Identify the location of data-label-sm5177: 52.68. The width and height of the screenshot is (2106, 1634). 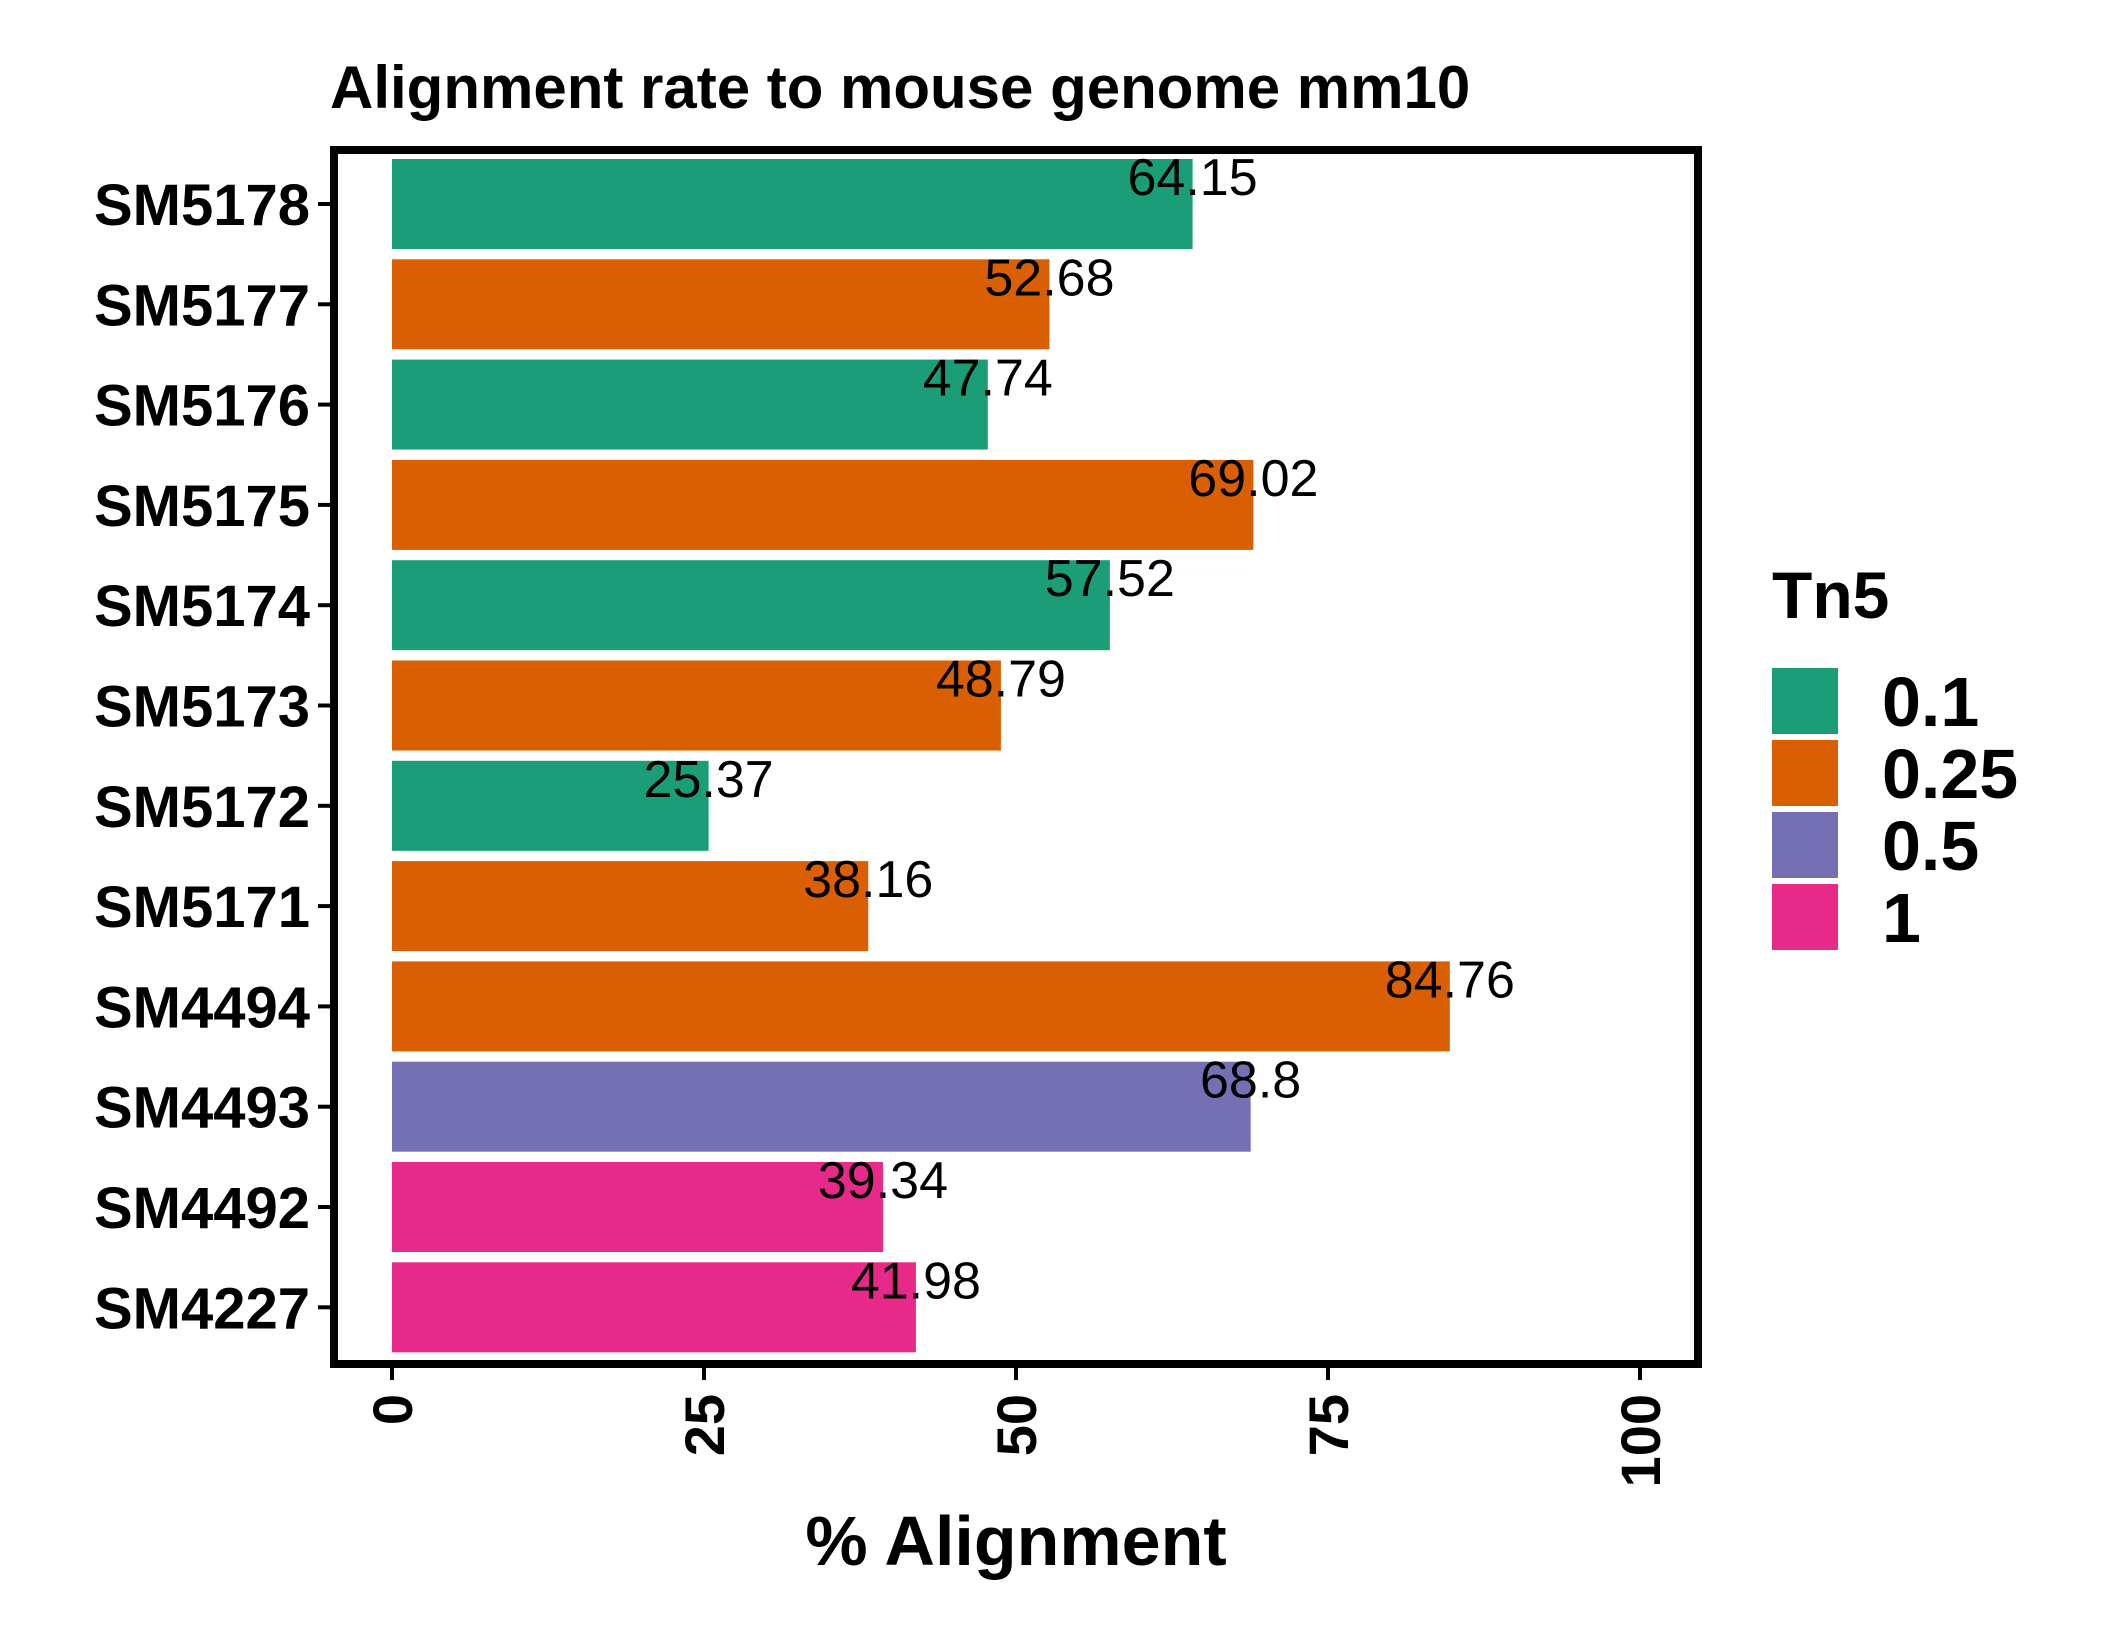
(1049, 278).